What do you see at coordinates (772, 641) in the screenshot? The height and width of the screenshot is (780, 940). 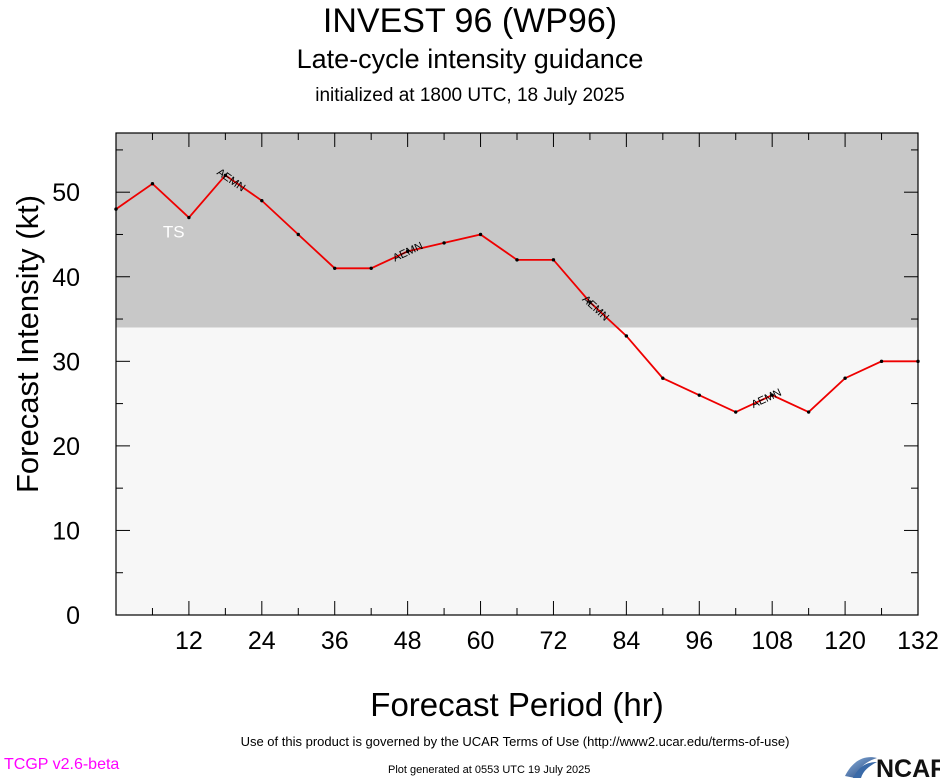 I see `x-tick-label: 108` at bounding box center [772, 641].